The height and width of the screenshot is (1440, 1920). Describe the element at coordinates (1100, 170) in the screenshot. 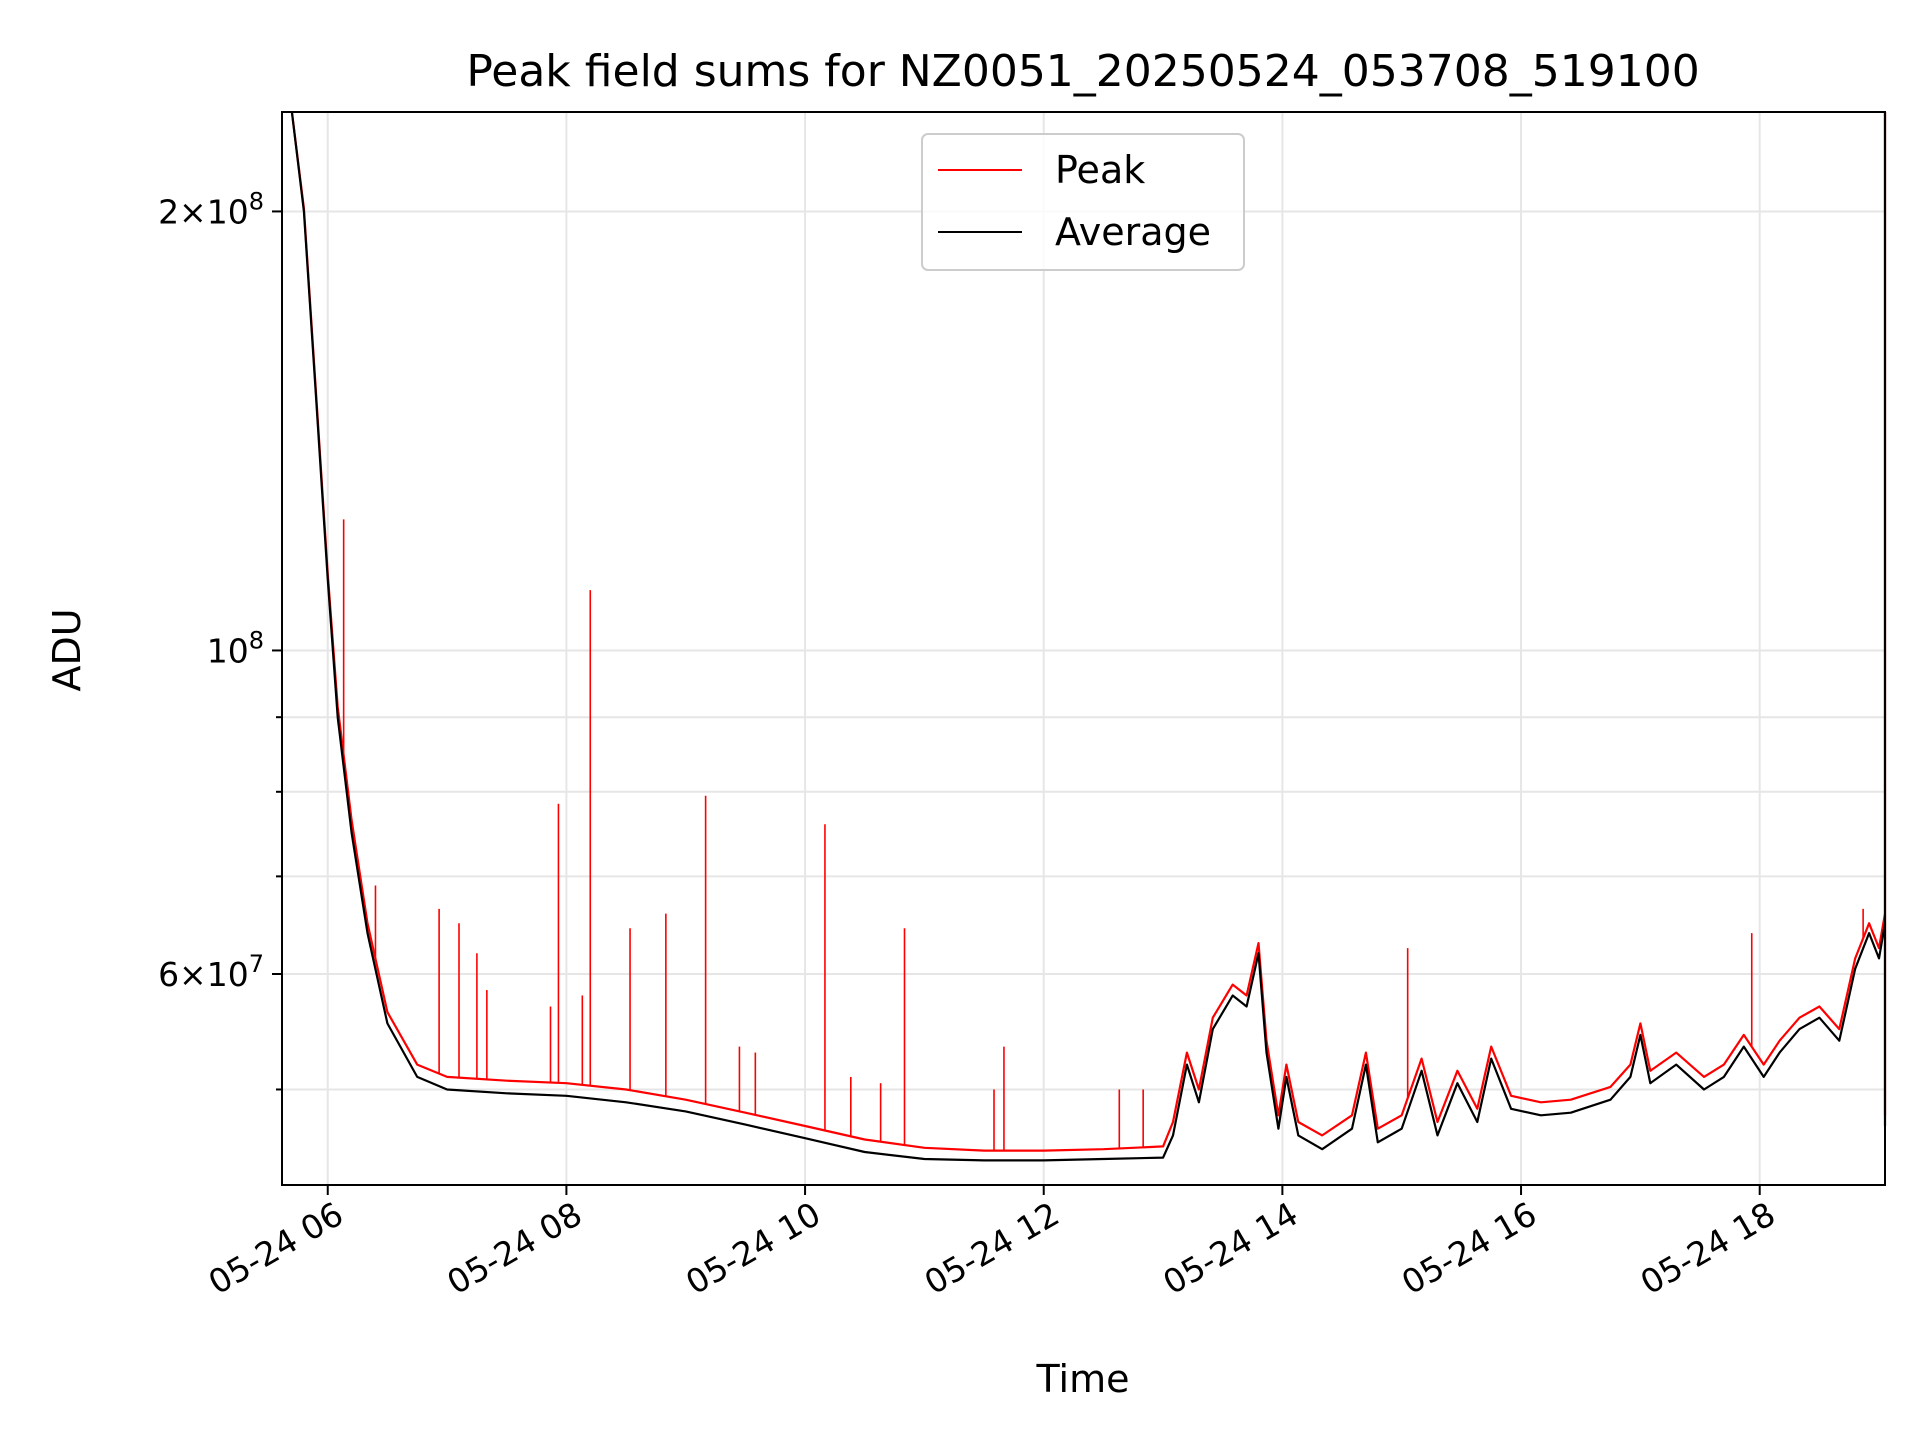

I see `legend-label-peak: Peak` at that location.